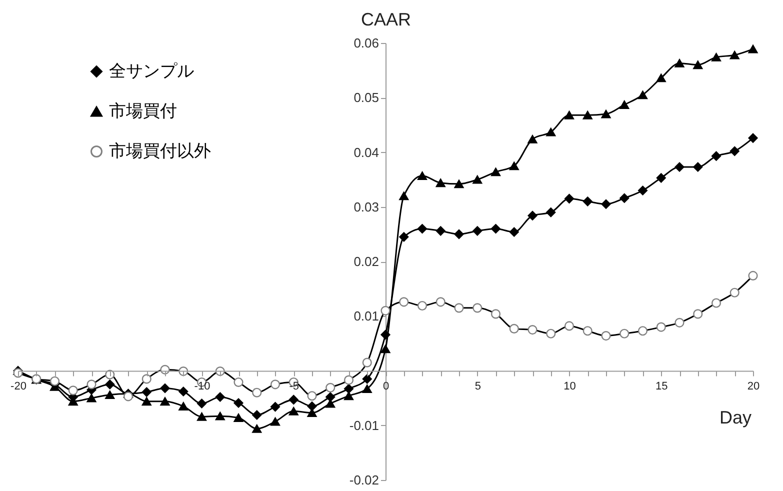 This screenshot has height=491, width=783. What do you see at coordinates (366, 98) in the screenshot?
I see `y-tick-label: 0.05` at bounding box center [366, 98].